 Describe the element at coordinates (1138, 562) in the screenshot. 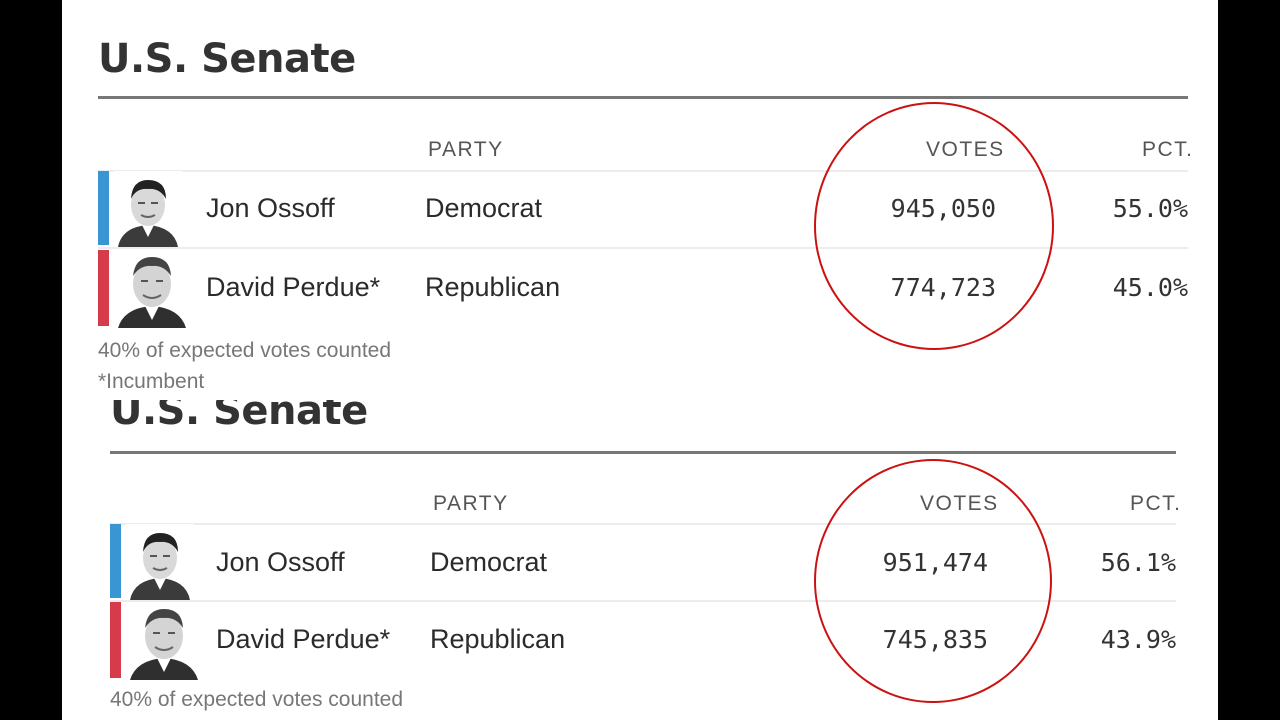

I see `candidate-pct: 56.1%` at that location.